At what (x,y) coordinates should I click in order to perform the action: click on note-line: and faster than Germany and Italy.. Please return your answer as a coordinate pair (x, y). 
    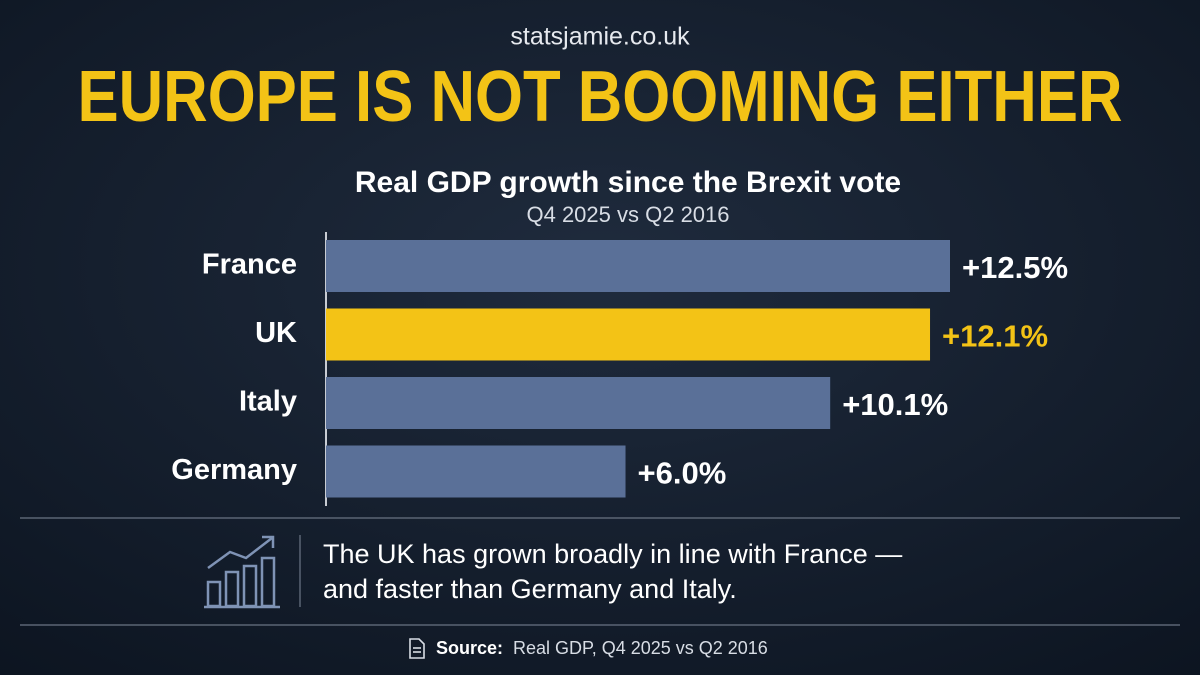
    Looking at the image, I should click on (530, 589).